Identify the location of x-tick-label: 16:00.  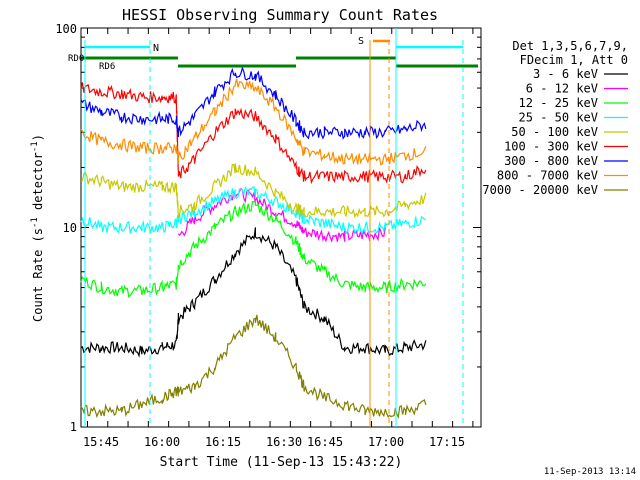
(162, 442).